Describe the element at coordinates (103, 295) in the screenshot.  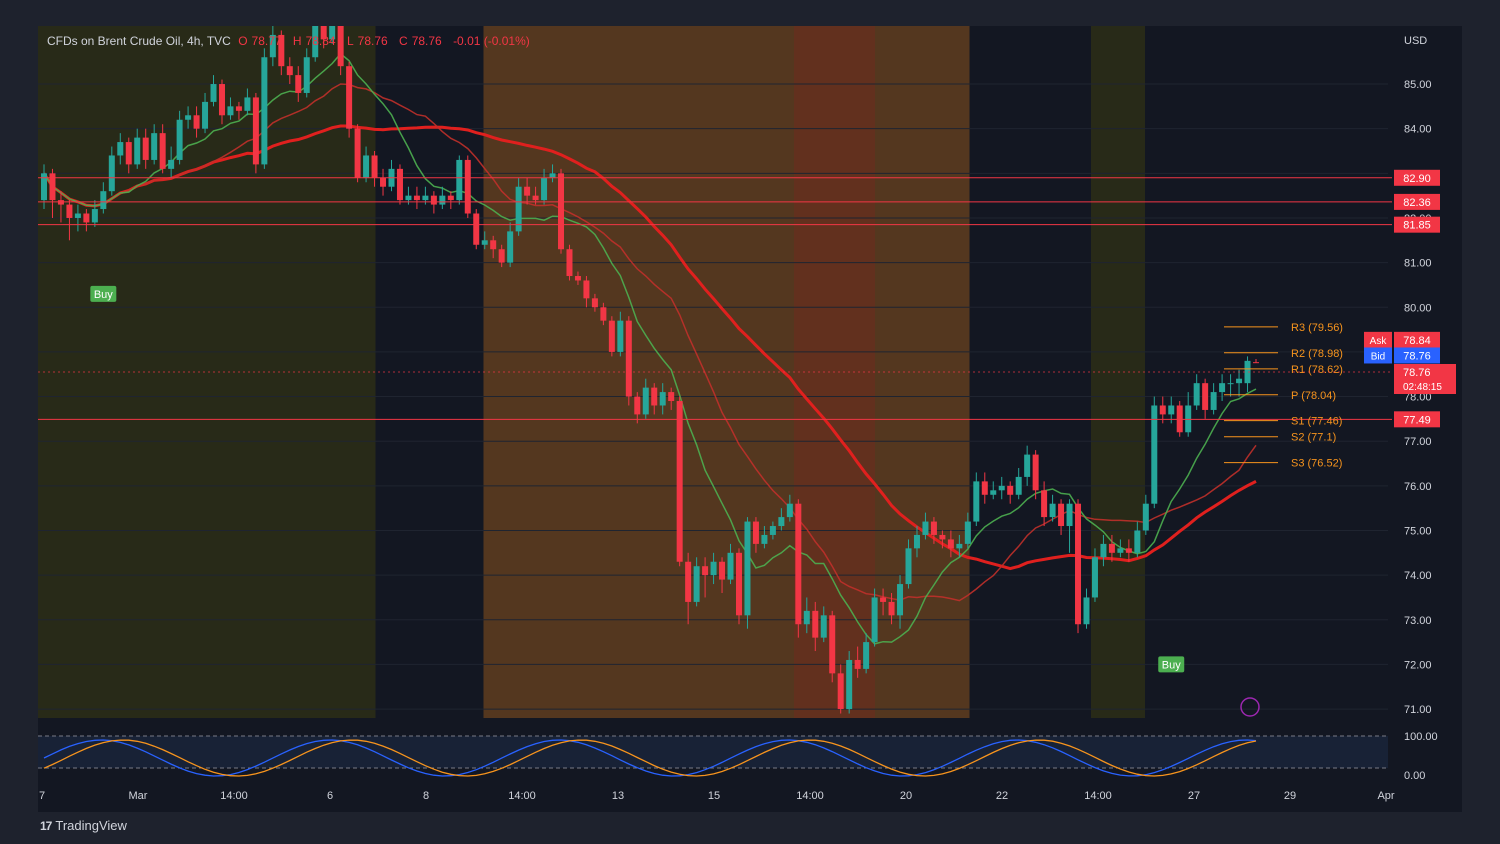
I see `buy-signal-label-0: Buy` at that location.